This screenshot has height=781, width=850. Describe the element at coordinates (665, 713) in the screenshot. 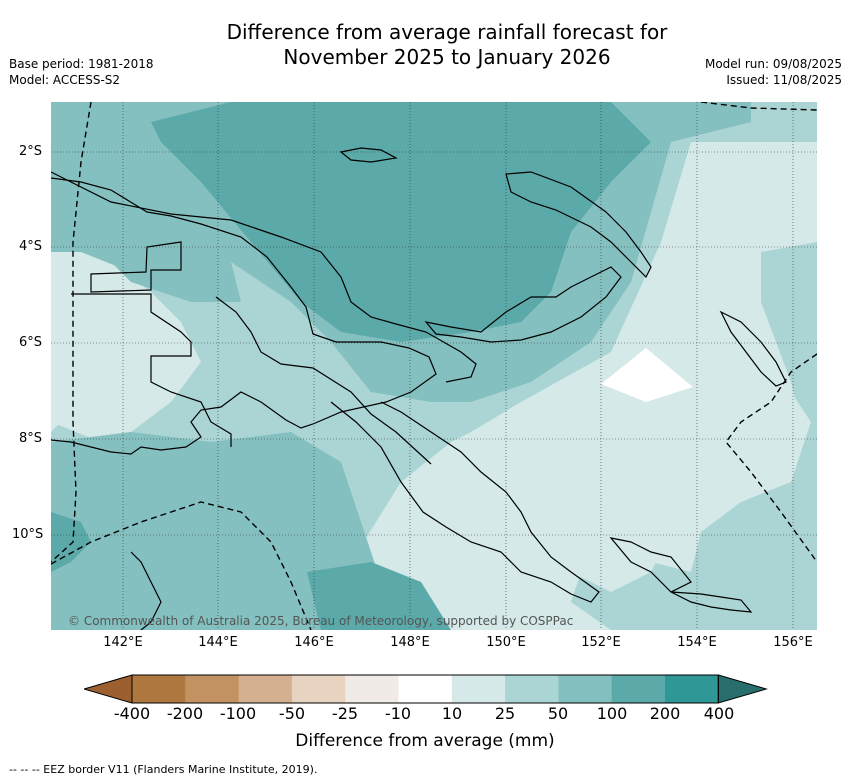

I see `cb-tick-200: 200` at that location.